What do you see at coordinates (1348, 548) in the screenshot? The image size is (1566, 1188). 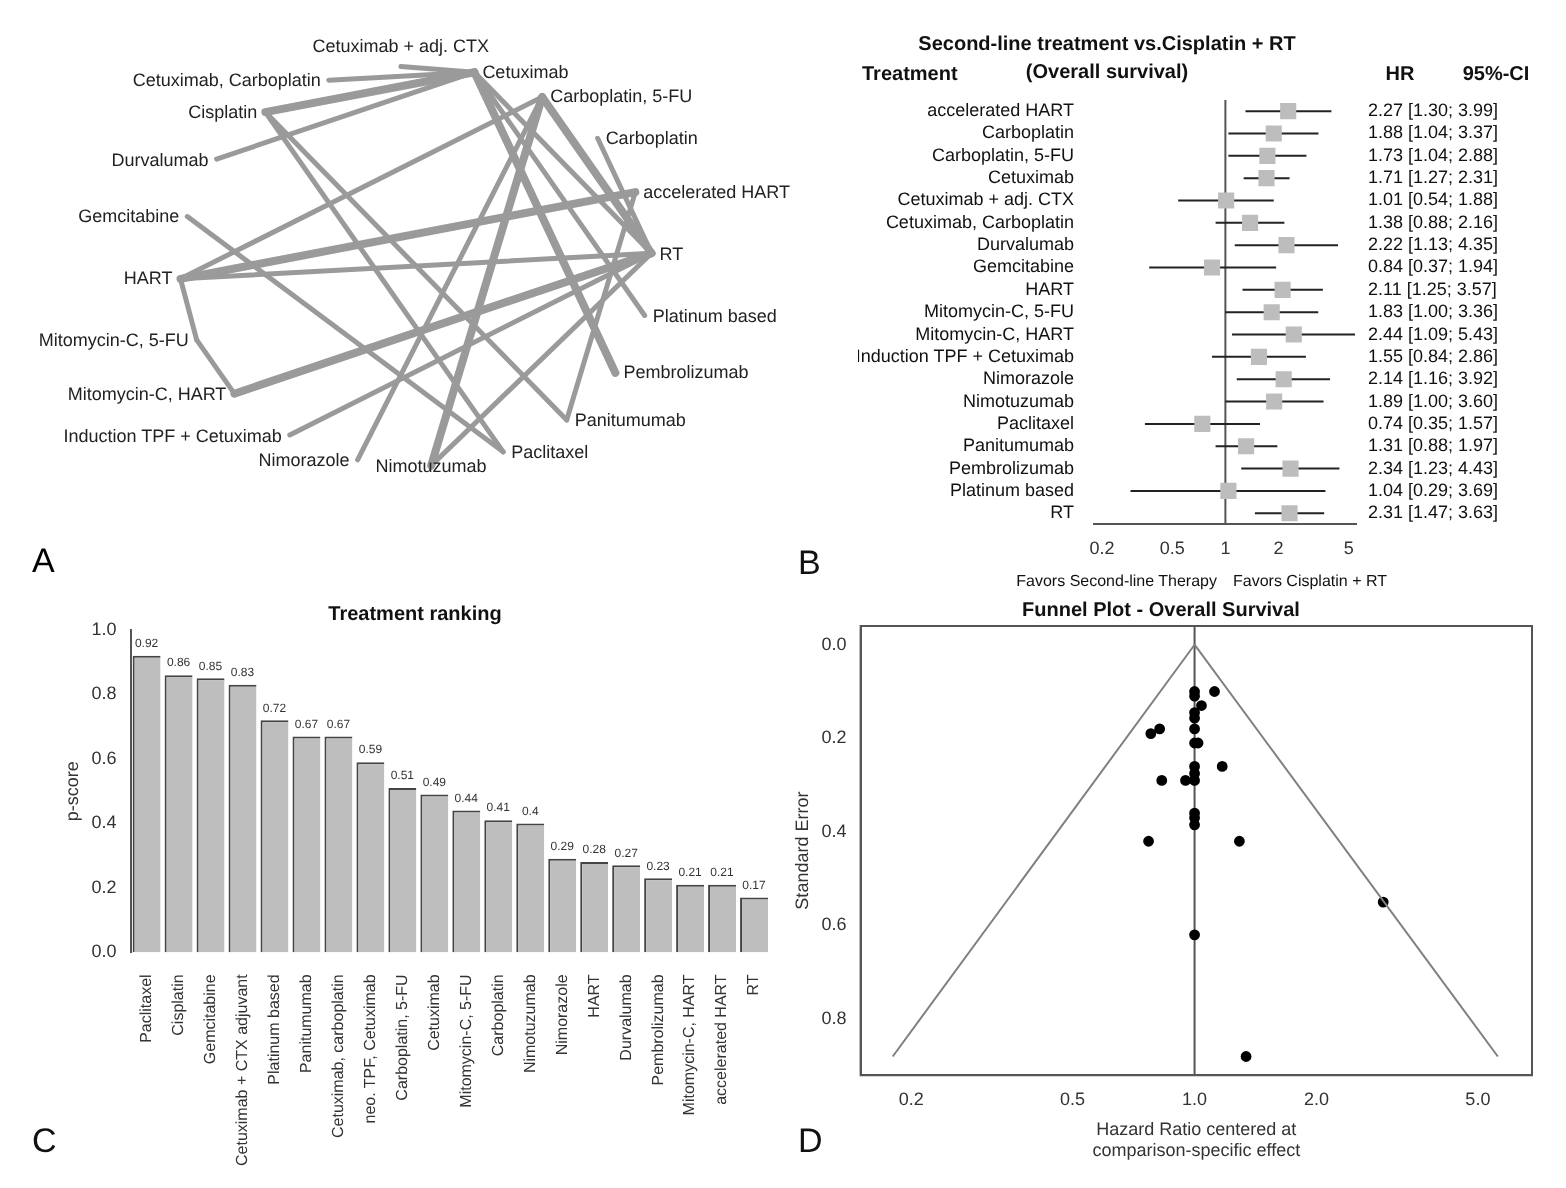 I see `x-tick-label: 5` at bounding box center [1348, 548].